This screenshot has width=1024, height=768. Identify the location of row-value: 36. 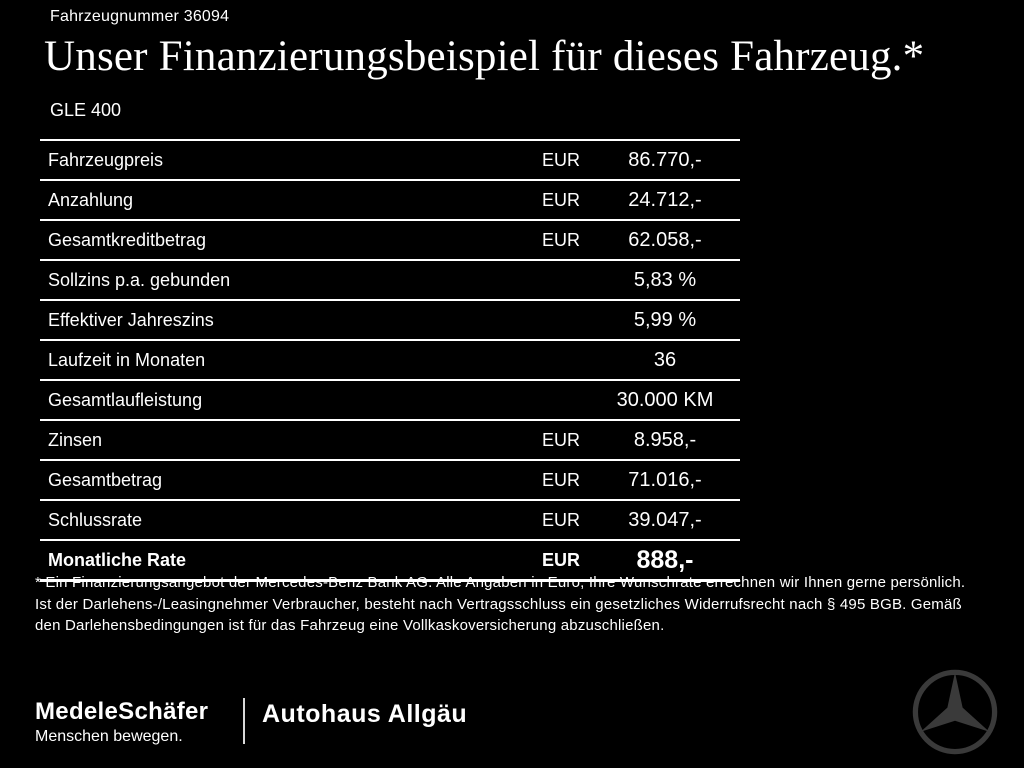
(665, 359).